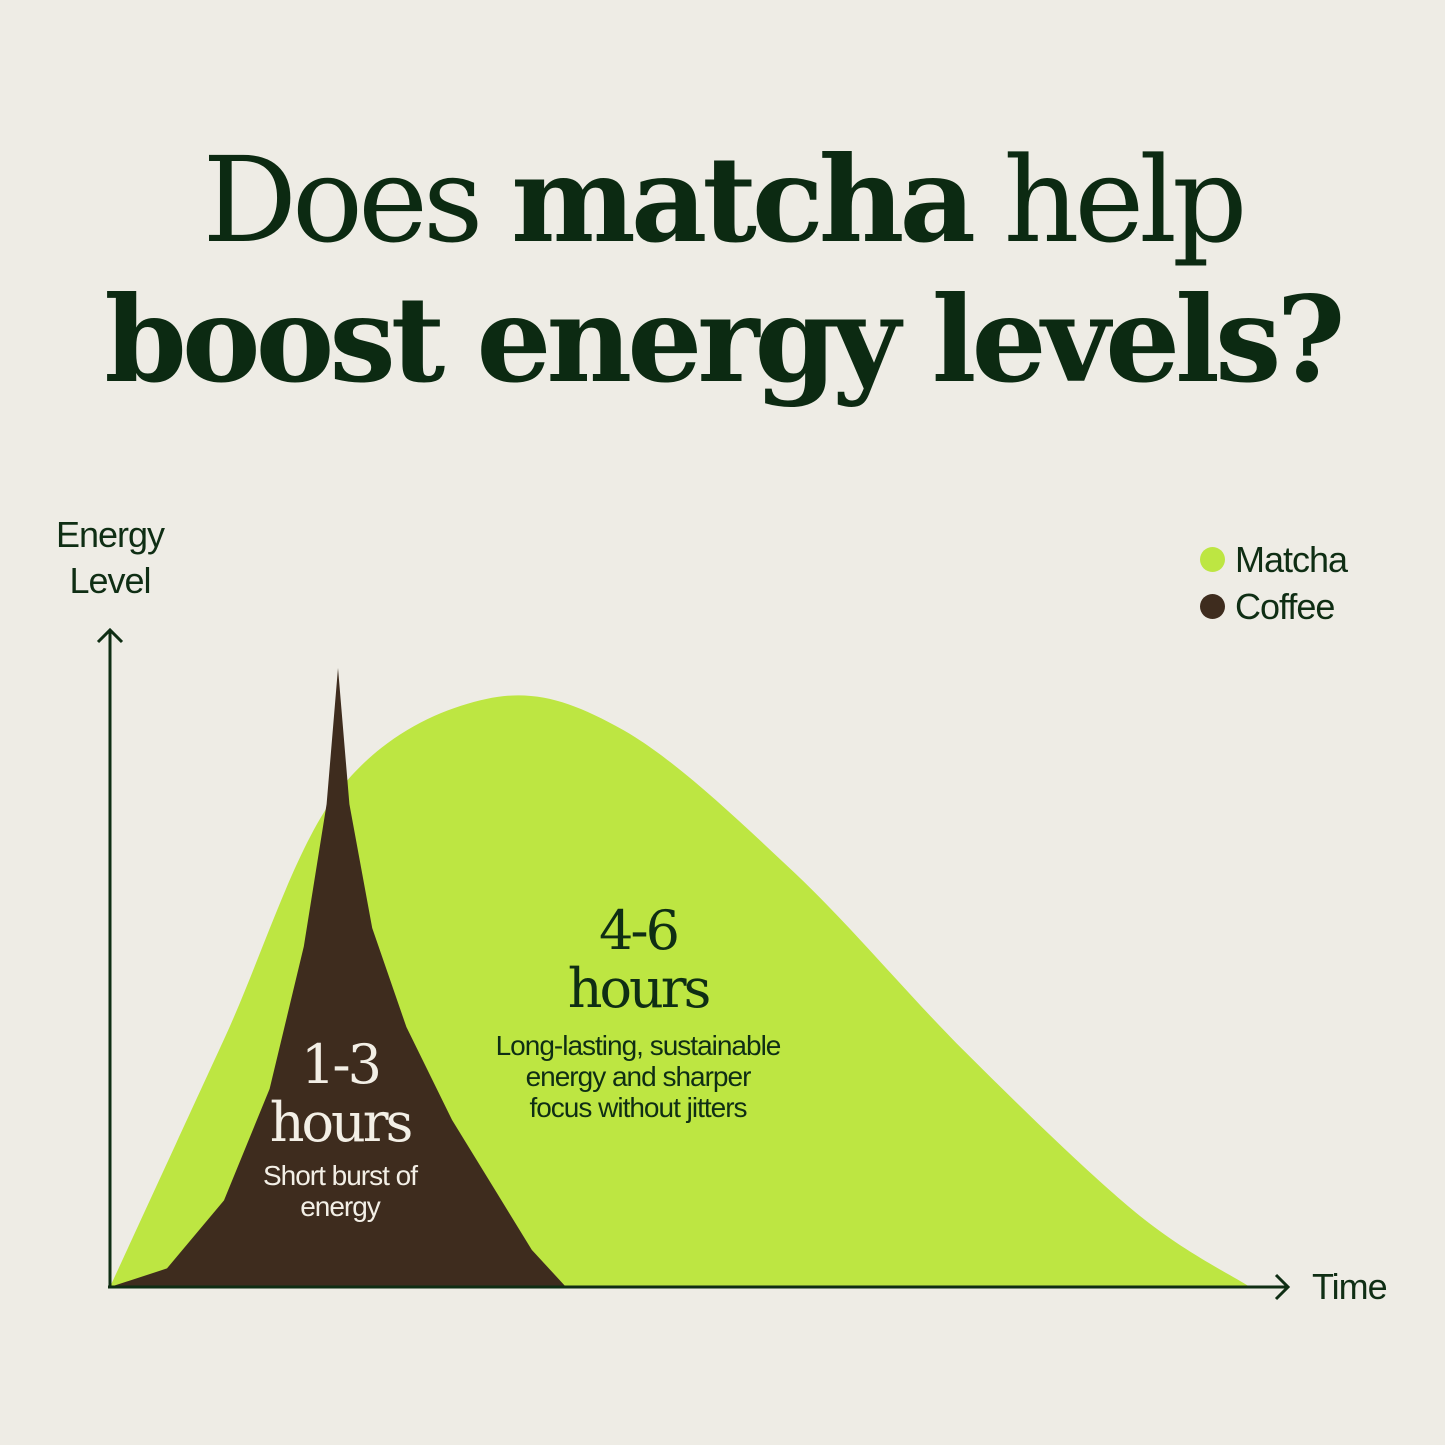  Describe the element at coordinates (639, 930) in the screenshot. I see `matcha-duration: 4-6` at that location.